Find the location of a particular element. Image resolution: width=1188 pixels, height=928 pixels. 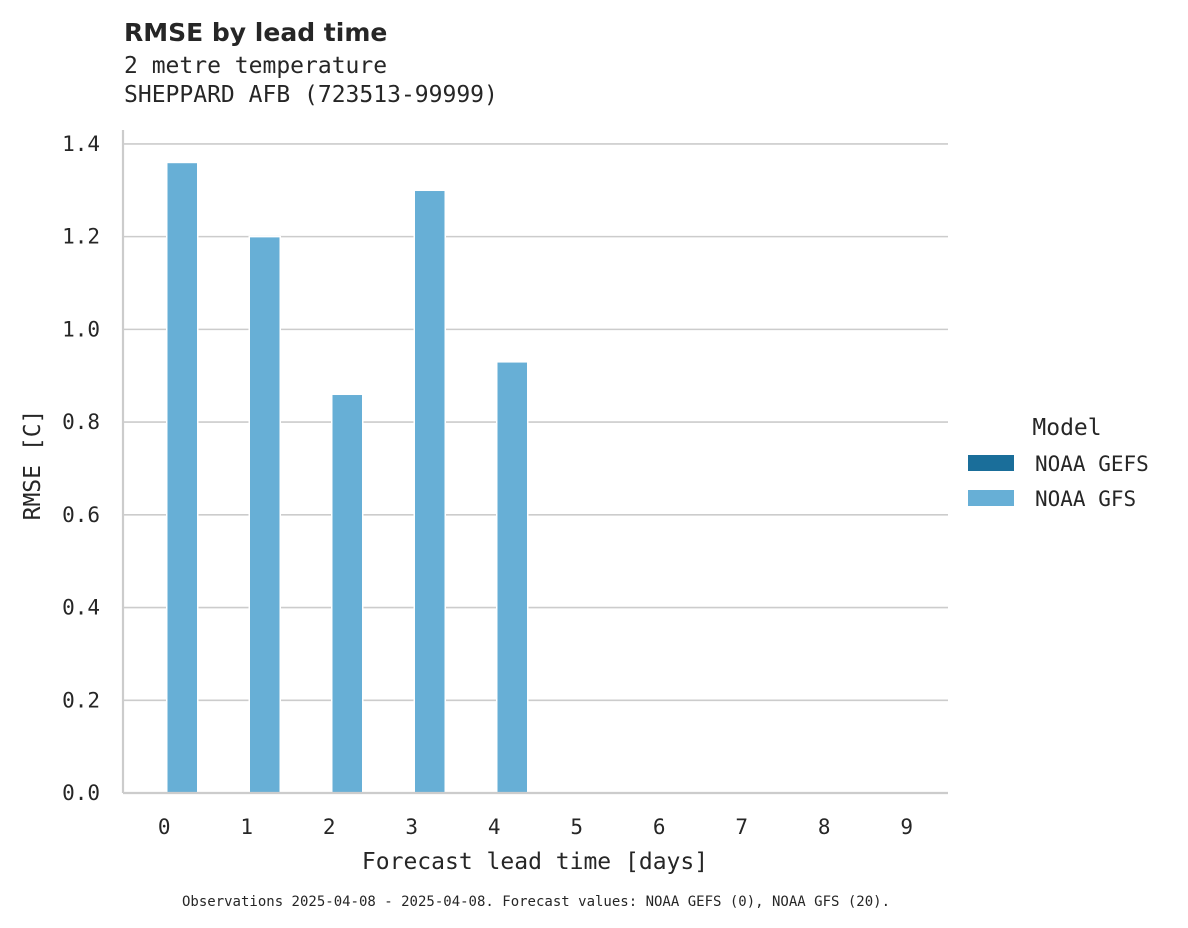

y-tick-label: 0.0 is located at coordinates (81, 793).